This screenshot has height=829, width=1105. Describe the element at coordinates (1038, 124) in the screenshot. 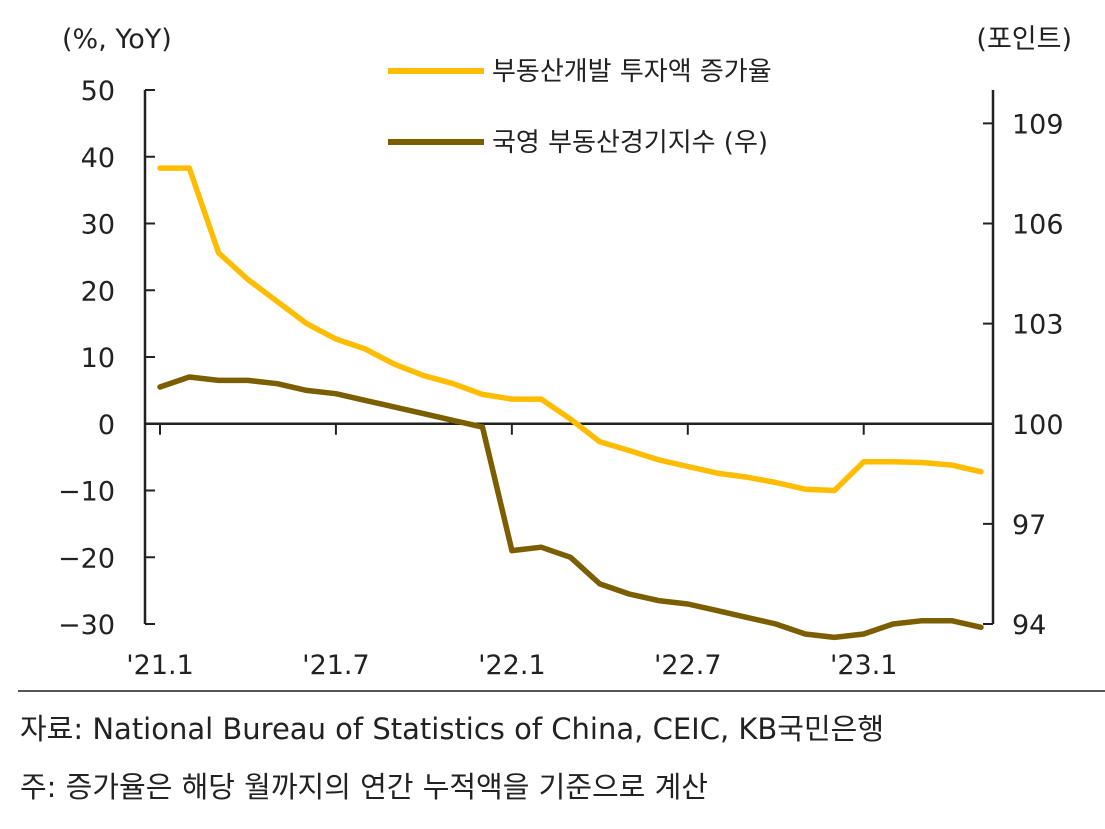

I see `right-tick-label: 109` at that location.